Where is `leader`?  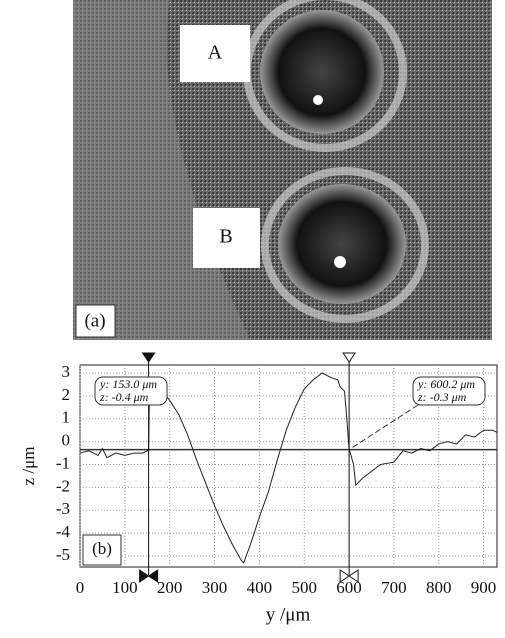 leader is located at coordinates (383, 427).